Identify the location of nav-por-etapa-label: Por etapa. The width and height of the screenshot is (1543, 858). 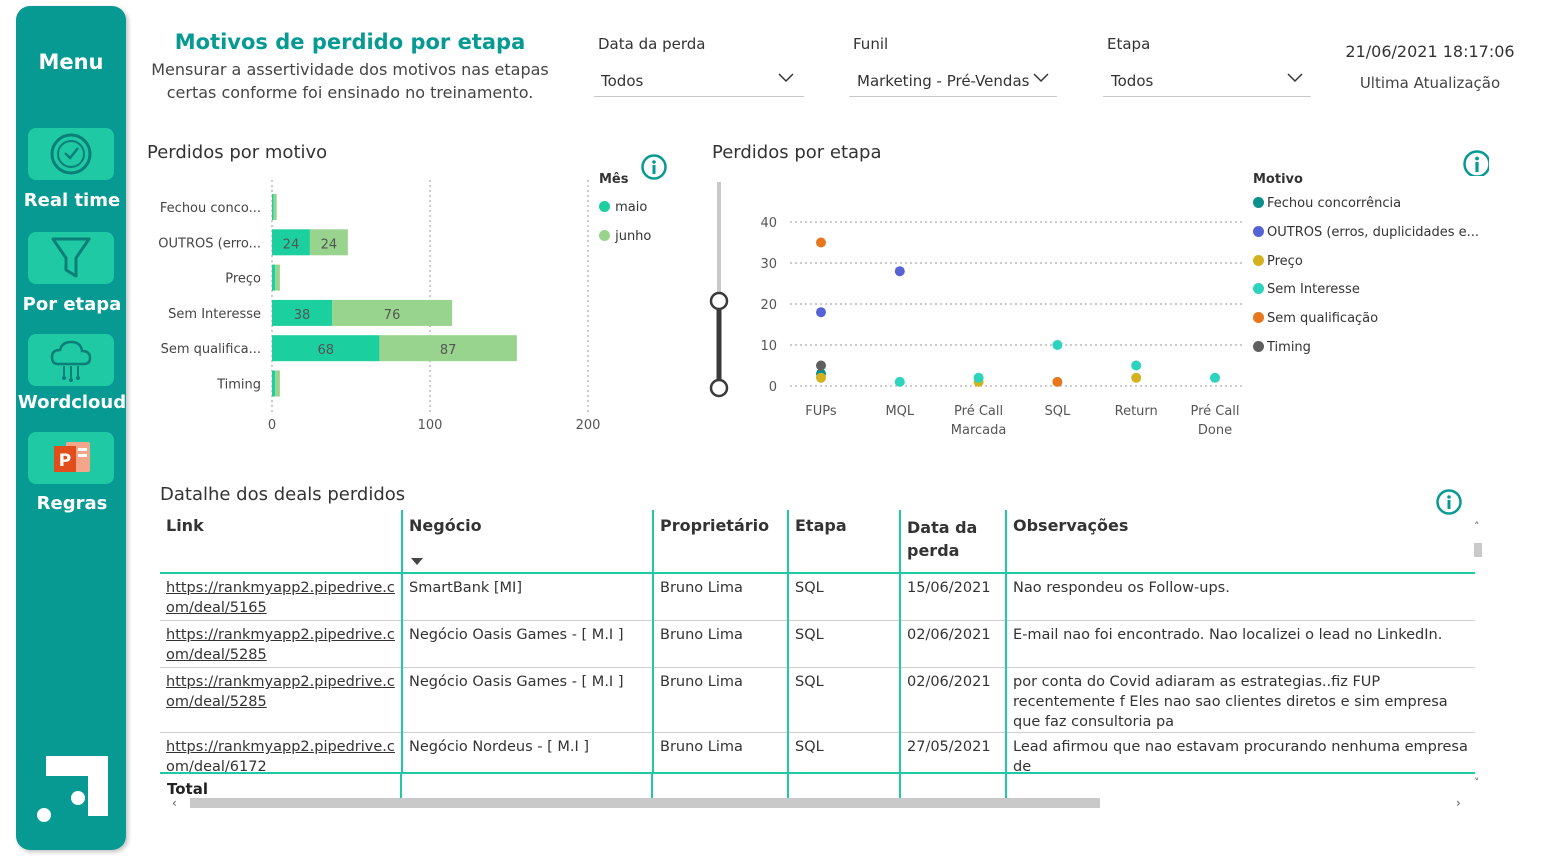
(72, 304).